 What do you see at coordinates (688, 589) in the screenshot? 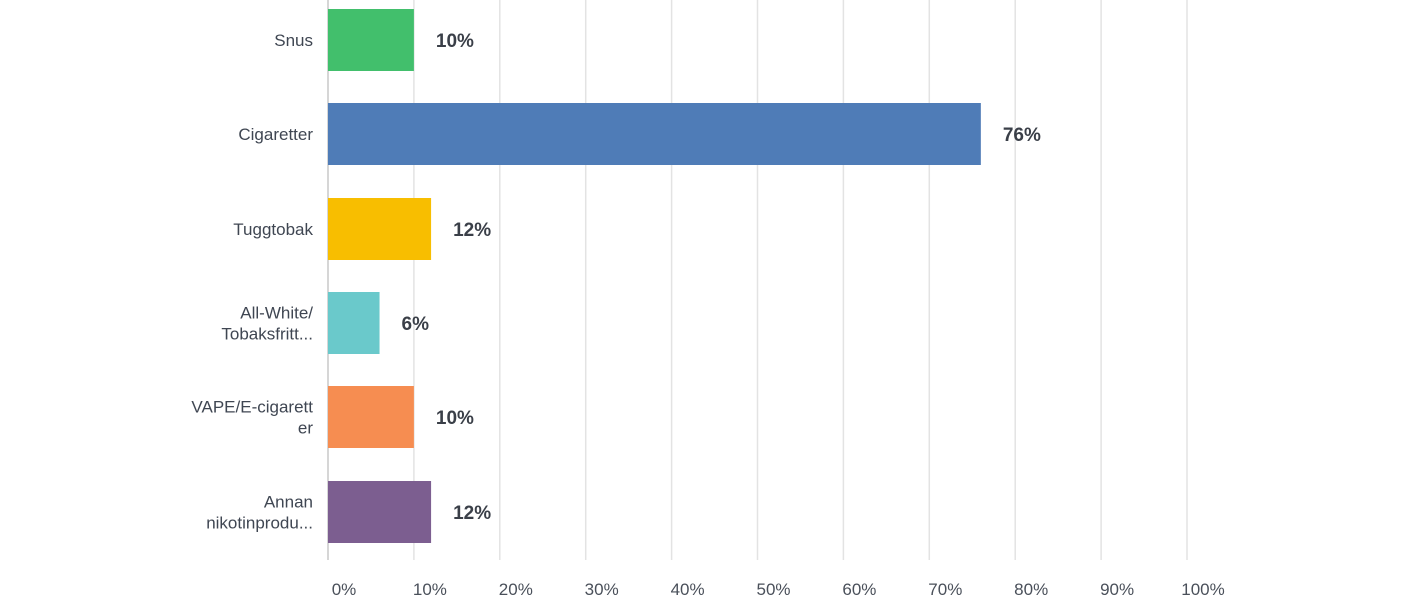
I see `x-tick-label: 40%` at bounding box center [688, 589].